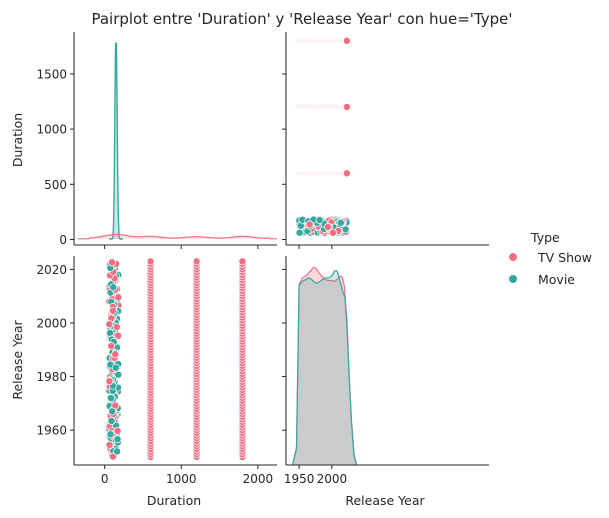 The height and width of the screenshot is (518, 609). I want to click on kde-fill-tv-show-year, so click(324, 366).